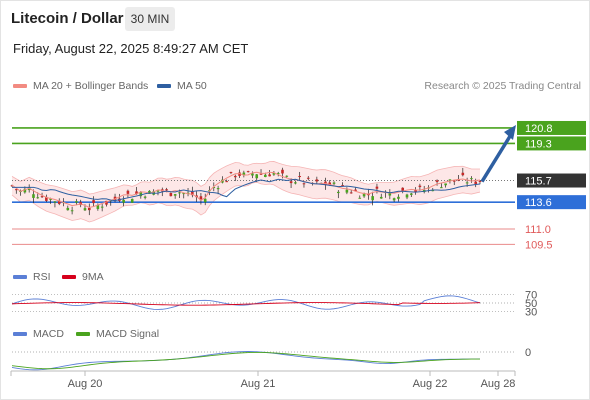  Describe the element at coordinates (69, 277) in the screenshot. I see `ma9-swatch-icon` at that location.